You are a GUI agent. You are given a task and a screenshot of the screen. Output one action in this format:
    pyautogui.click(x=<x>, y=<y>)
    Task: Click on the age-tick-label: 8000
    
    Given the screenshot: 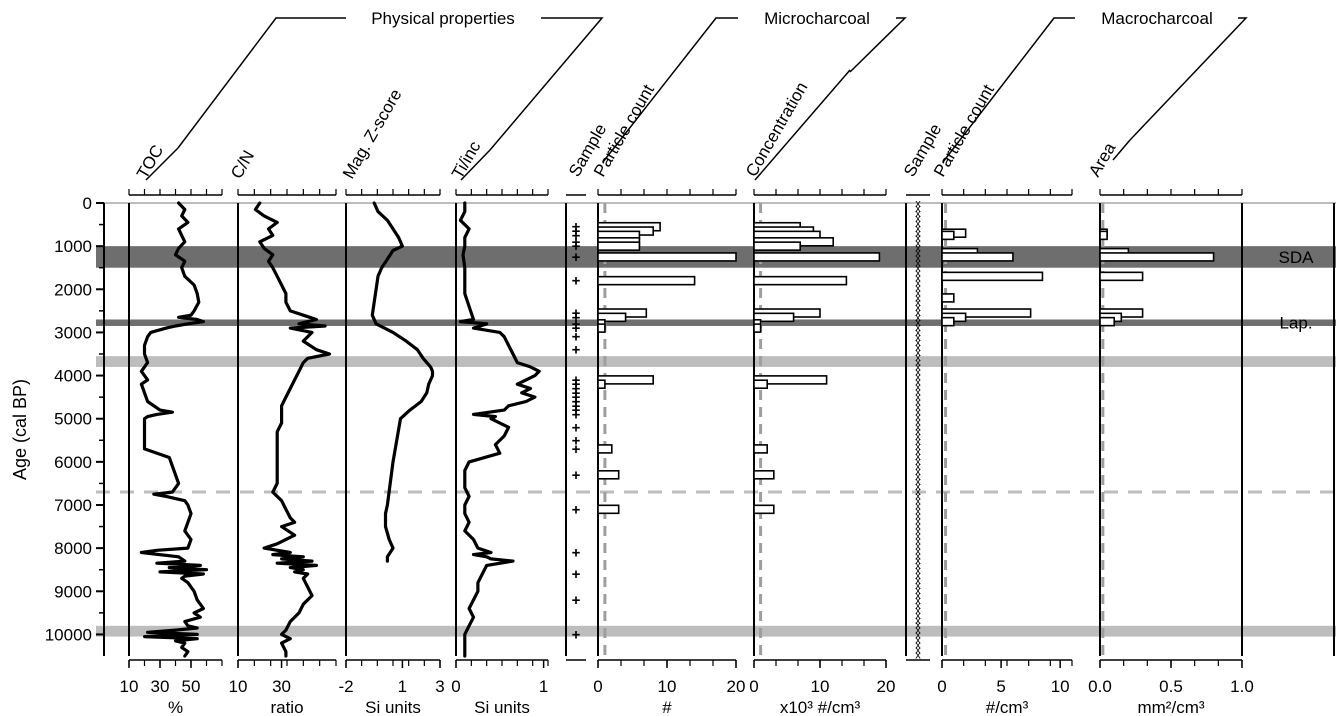 What is the action you would take?
    pyautogui.click(x=73, y=548)
    